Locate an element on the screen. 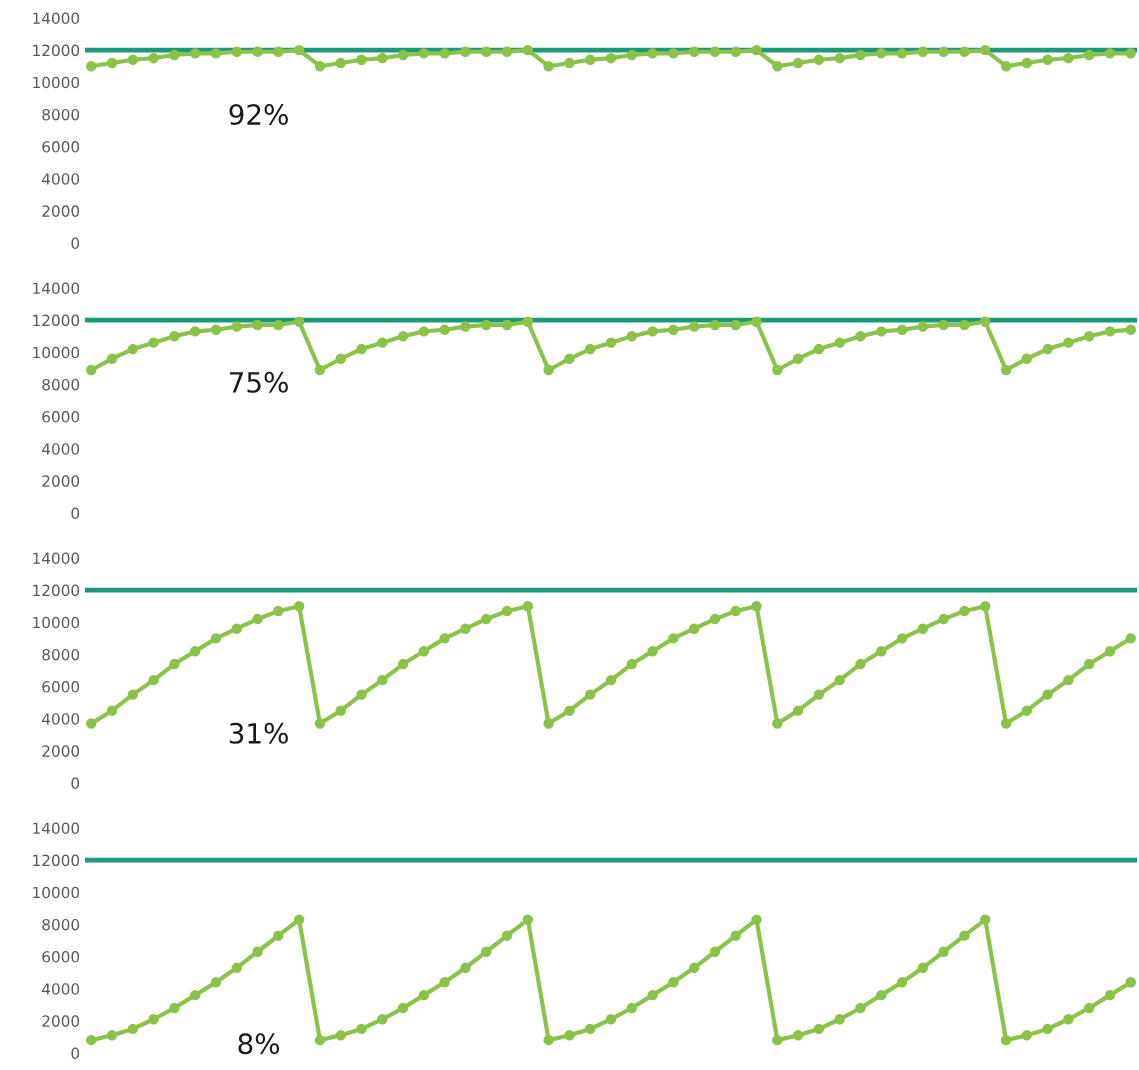 This screenshot has width=1139, height=1070. annotation: 75% is located at coordinates (258, 382).